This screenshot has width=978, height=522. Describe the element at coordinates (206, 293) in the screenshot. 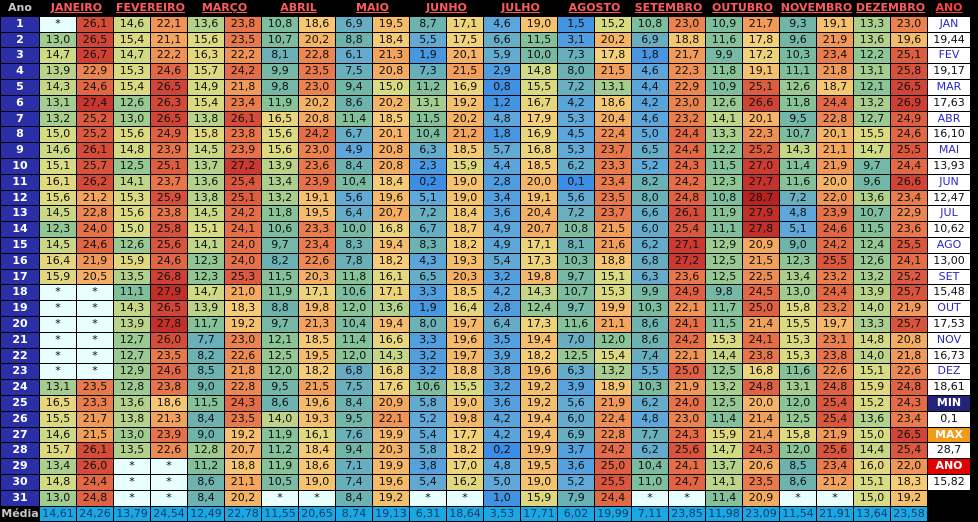

I see `min-temp-cell: 14,7` at that location.